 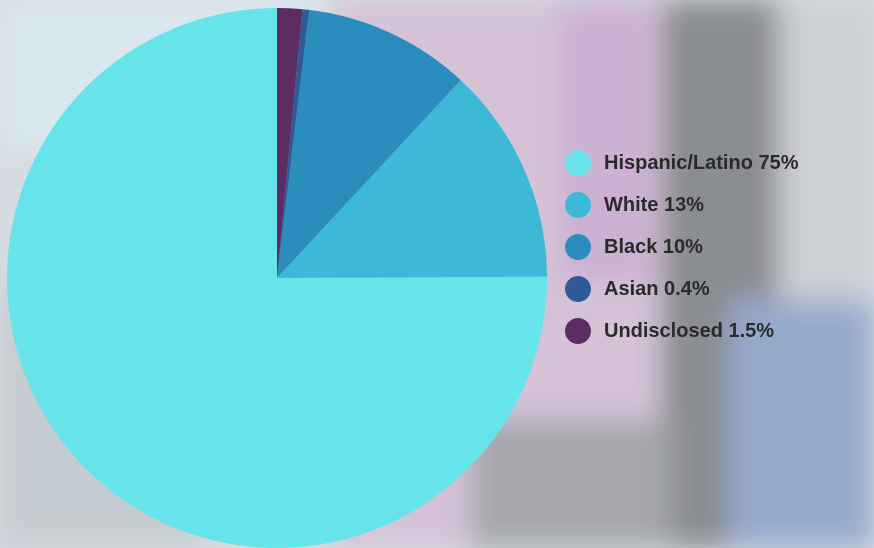 I want to click on legend-item-black: Black 10%, so click(x=719, y=247).